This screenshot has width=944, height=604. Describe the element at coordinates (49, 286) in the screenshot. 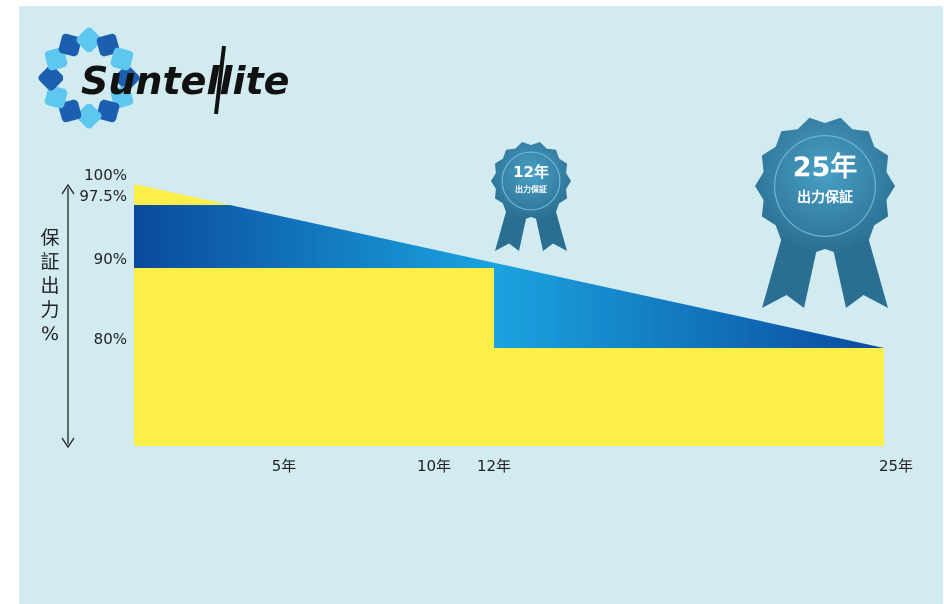

I see `y-label-char: 出` at that location.